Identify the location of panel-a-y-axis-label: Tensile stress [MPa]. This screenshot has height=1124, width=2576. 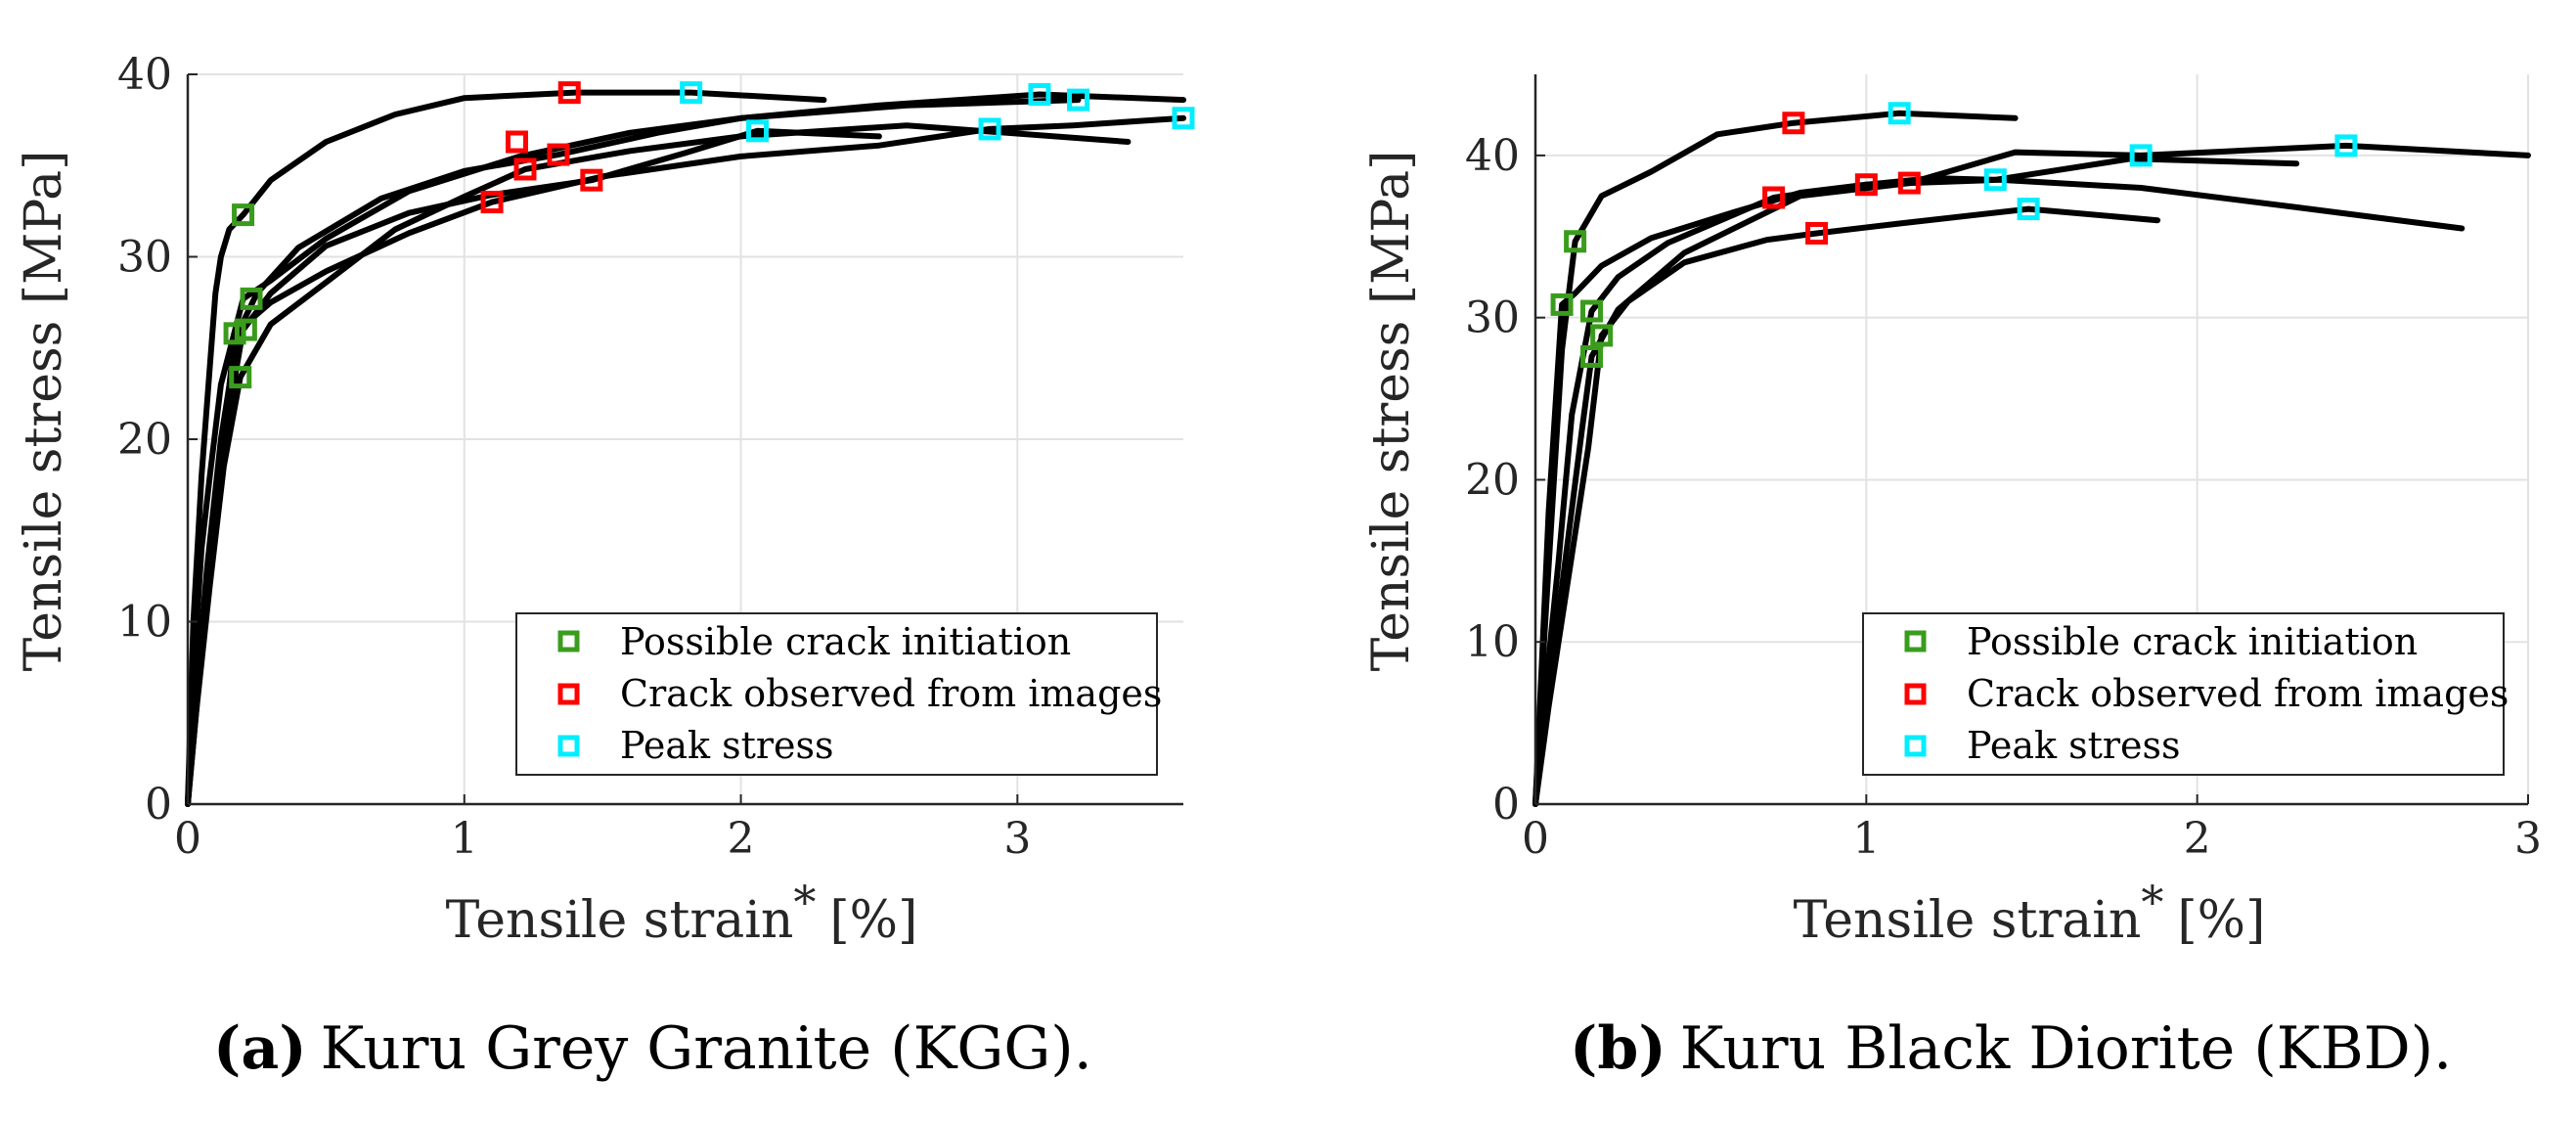
(44, 411).